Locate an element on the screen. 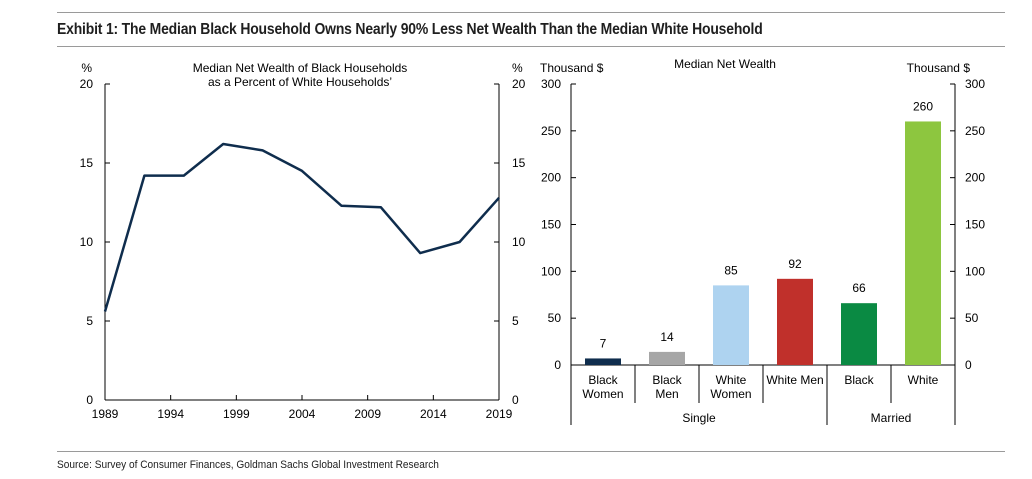 The height and width of the screenshot is (479, 1032). line-right-tick-label: 0 is located at coordinates (515, 400).